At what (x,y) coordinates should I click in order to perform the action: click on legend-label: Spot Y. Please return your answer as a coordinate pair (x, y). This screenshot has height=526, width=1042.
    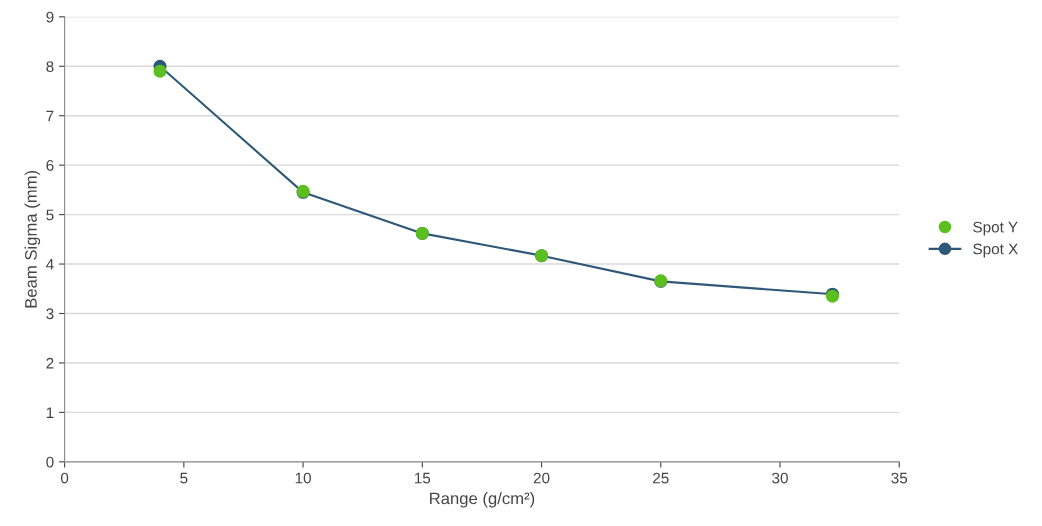
    Looking at the image, I should click on (995, 228).